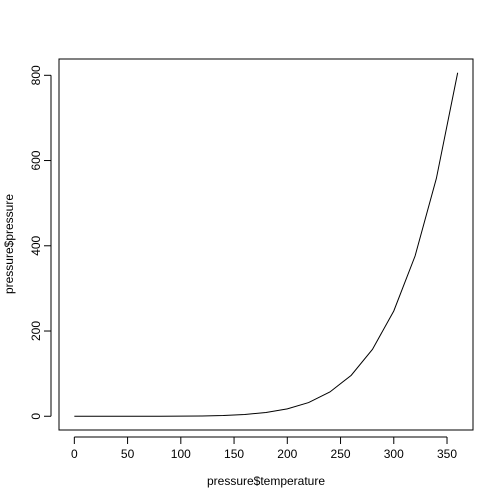 The height and width of the screenshot is (504, 504). Describe the element at coordinates (341, 454) in the screenshot. I see `x-tick-label: 250` at that location.